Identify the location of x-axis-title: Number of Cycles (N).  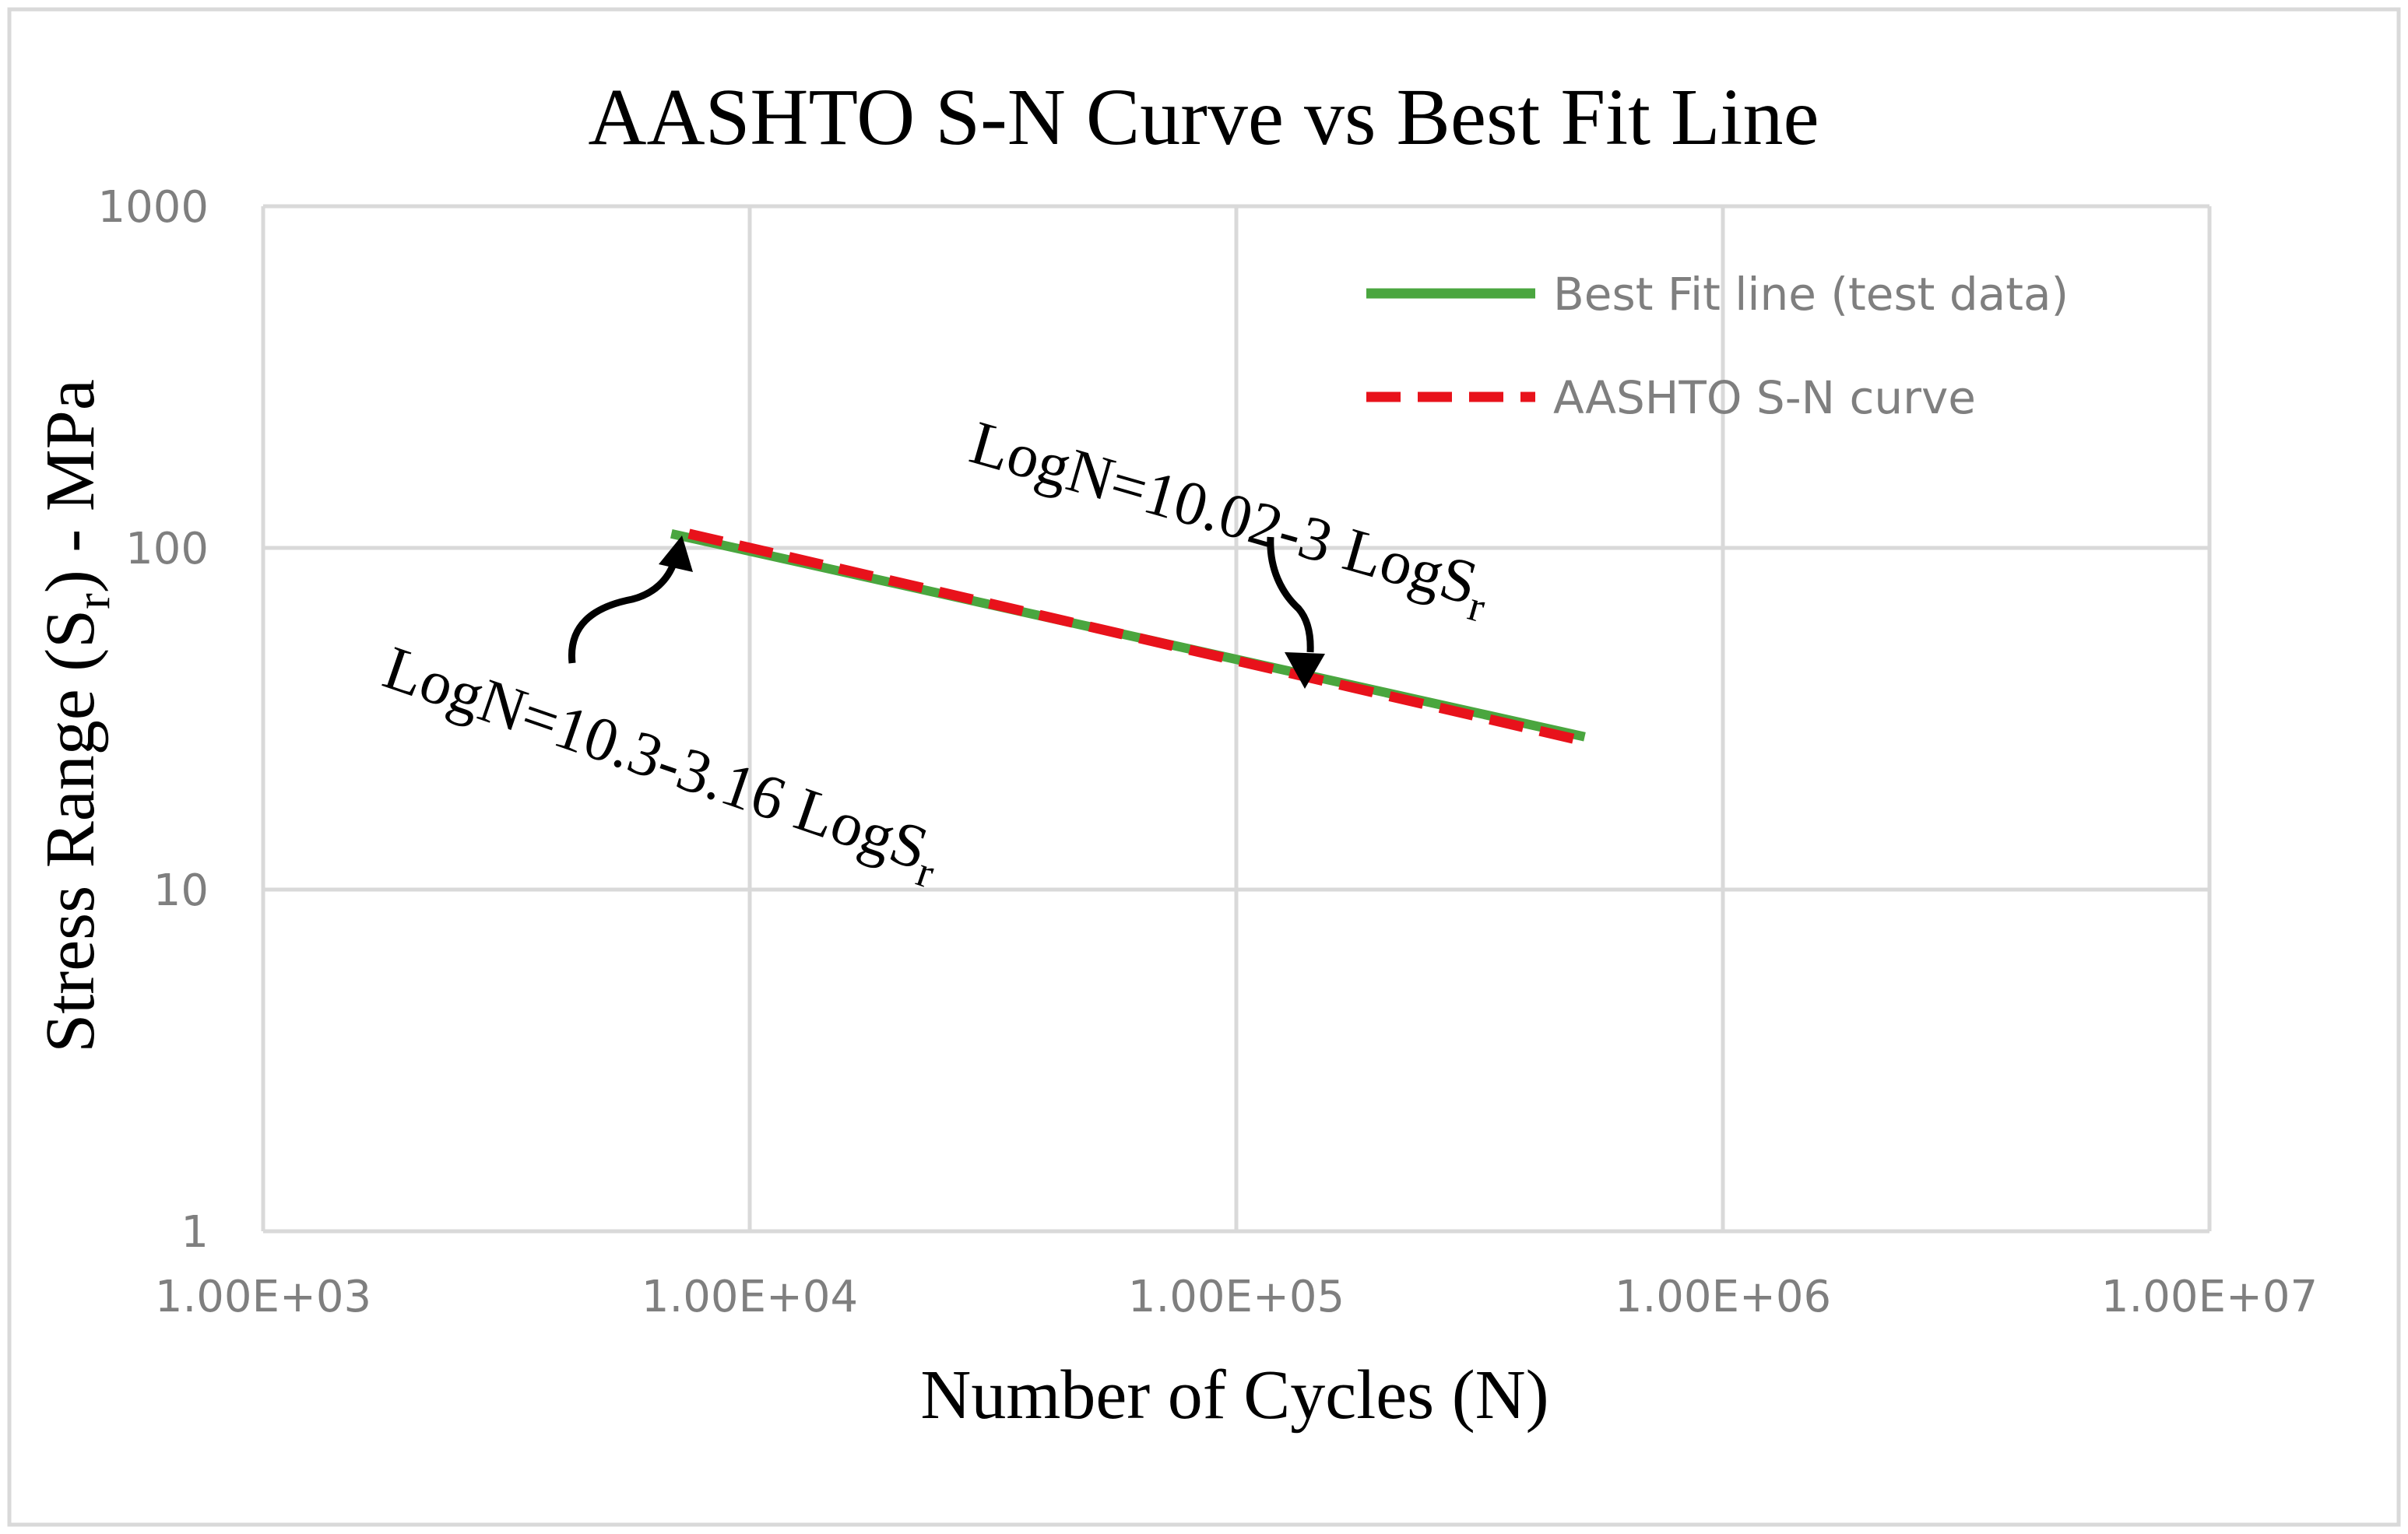
(1234, 1395).